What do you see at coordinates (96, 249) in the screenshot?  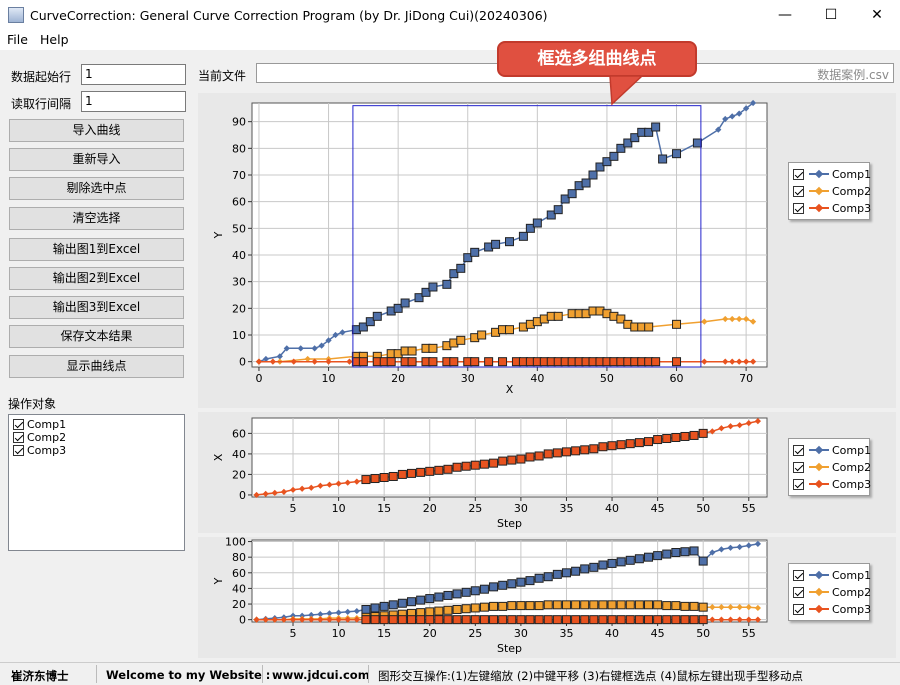 I see `export-fig1-button: 输出图1到Excel` at bounding box center [96, 249].